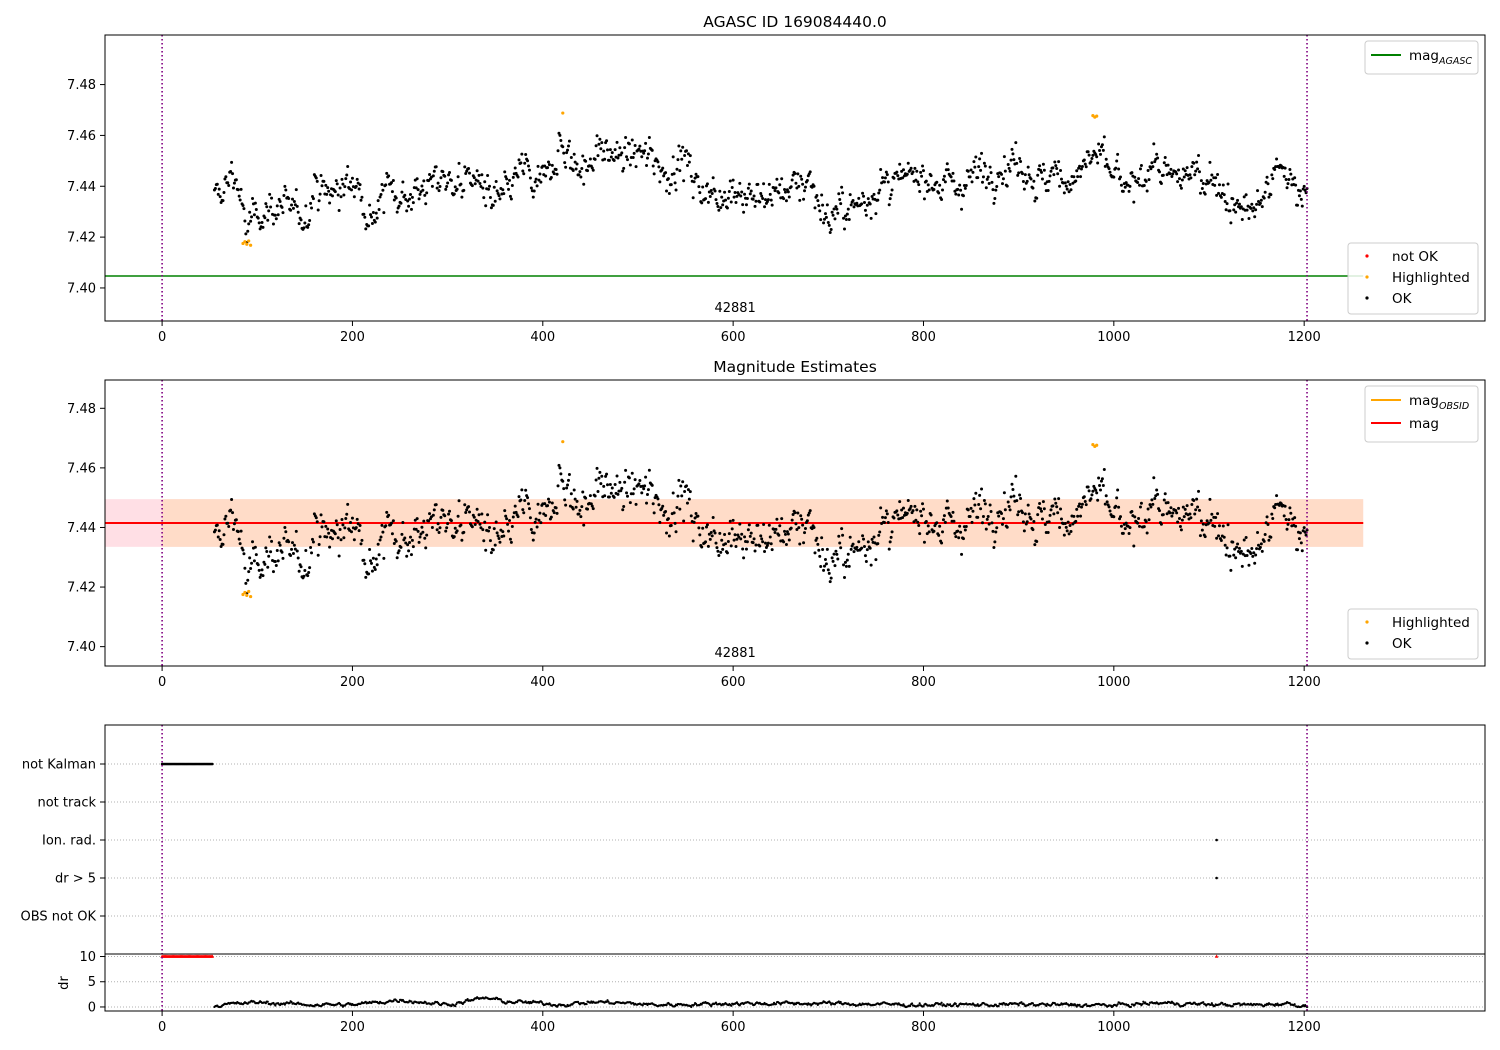 The image size is (1500, 1050). Describe the element at coordinates (923, 1027) in the screenshot. I see `x-tick-label: 800` at that location.